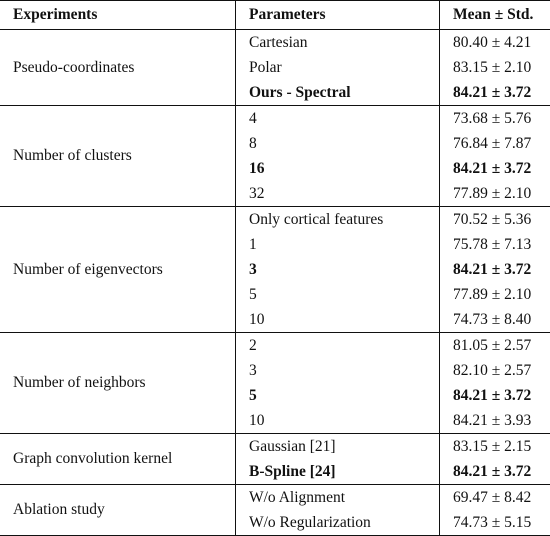  I want to click on table-row: Ours - Spectral 84.21 ± 3.72, so click(275, 93).